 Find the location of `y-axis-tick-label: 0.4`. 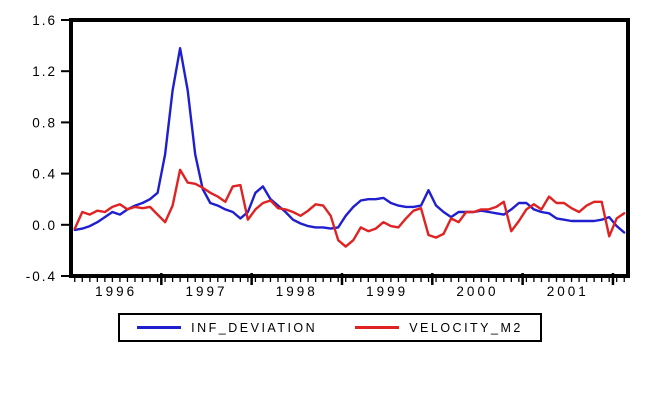

y-axis-tick-label: 0.4 is located at coordinates (44, 174).